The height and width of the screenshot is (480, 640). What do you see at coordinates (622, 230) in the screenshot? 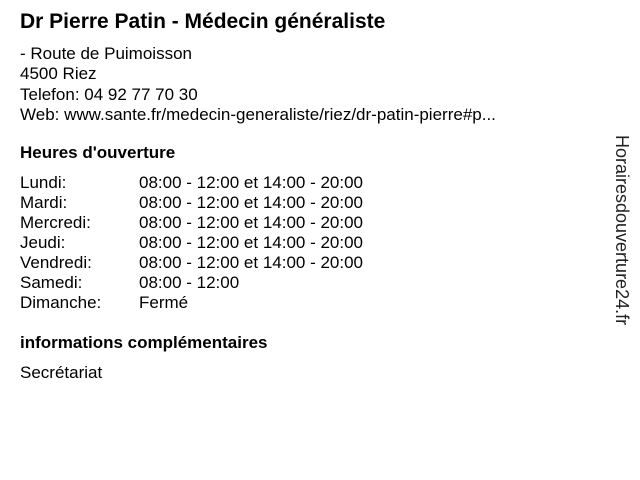
I see `watermark-text: Horairesdouverture24.fr` at bounding box center [622, 230].